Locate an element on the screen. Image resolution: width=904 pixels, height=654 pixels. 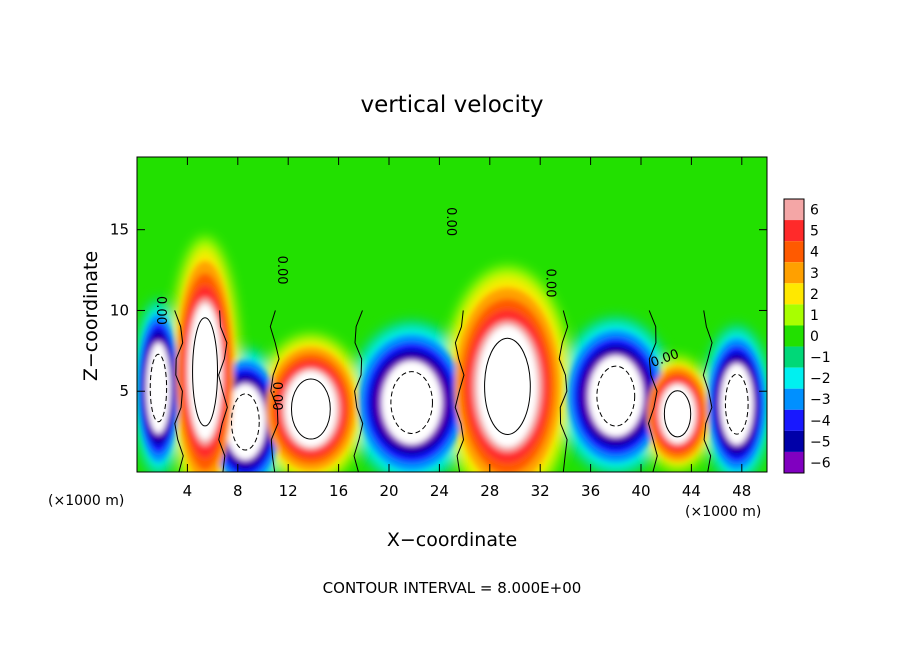
y-tick-label: 15 is located at coordinates (119, 230).